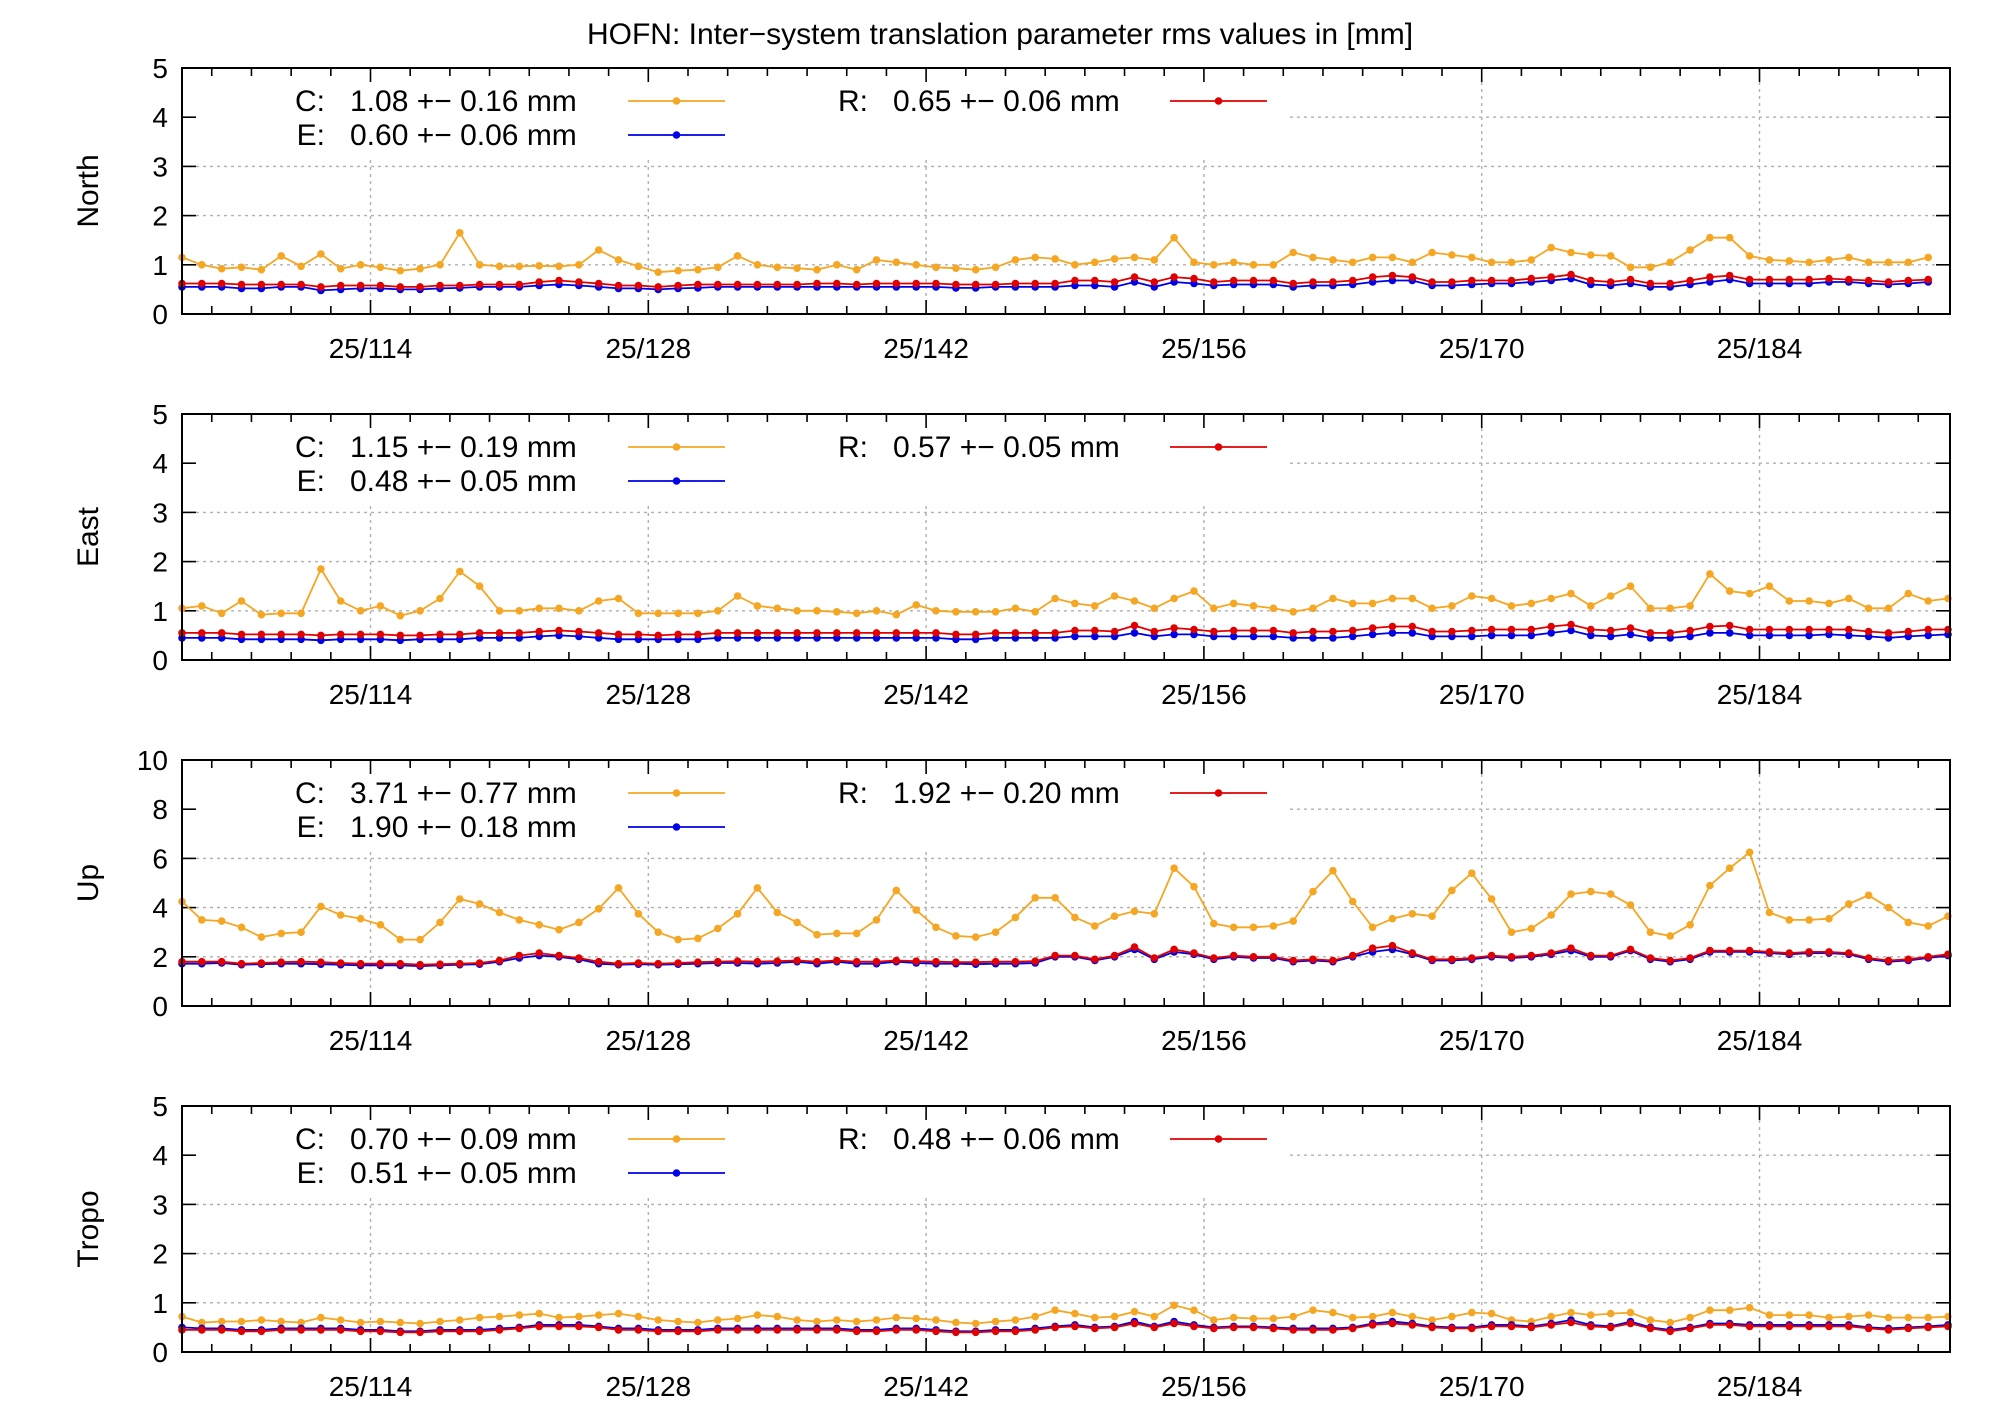 The width and height of the screenshot is (2000, 1405). Describe the element at coordinates (1065, 592) in the screenshot. I see `series-line-C` at that location.